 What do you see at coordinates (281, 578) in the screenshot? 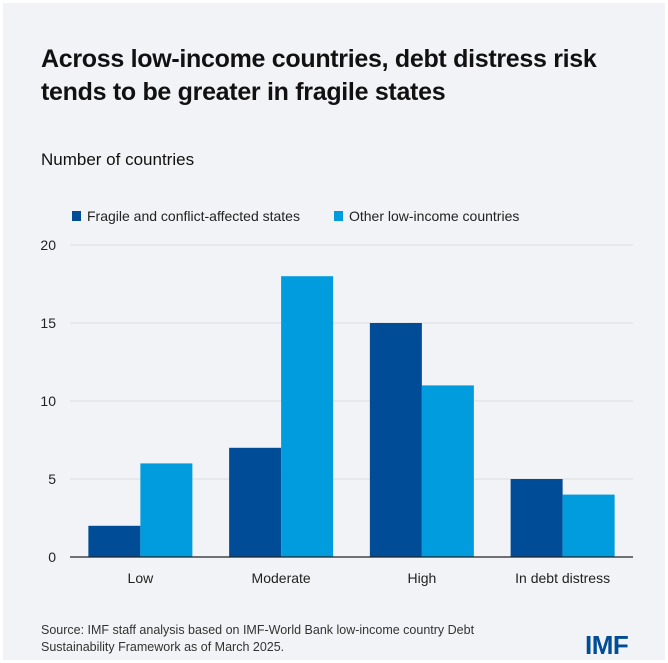
I see `x-tick-label: Moderate` at bounding box center [281, 578].